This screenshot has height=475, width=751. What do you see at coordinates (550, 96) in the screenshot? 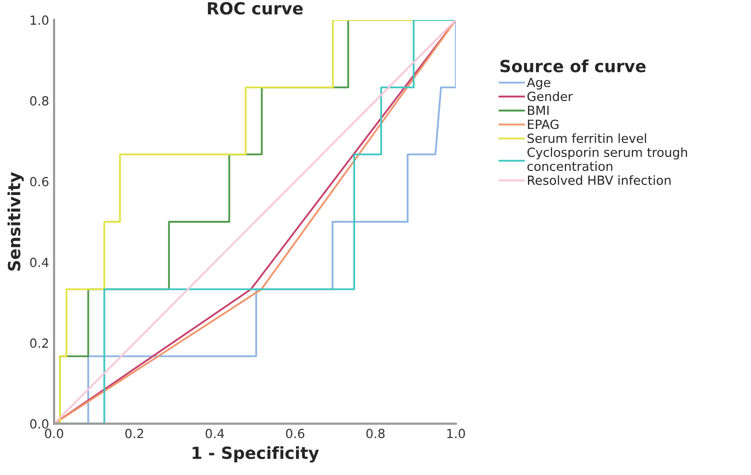
I see `legend-label: Gender` at bounding box center [550, 96].